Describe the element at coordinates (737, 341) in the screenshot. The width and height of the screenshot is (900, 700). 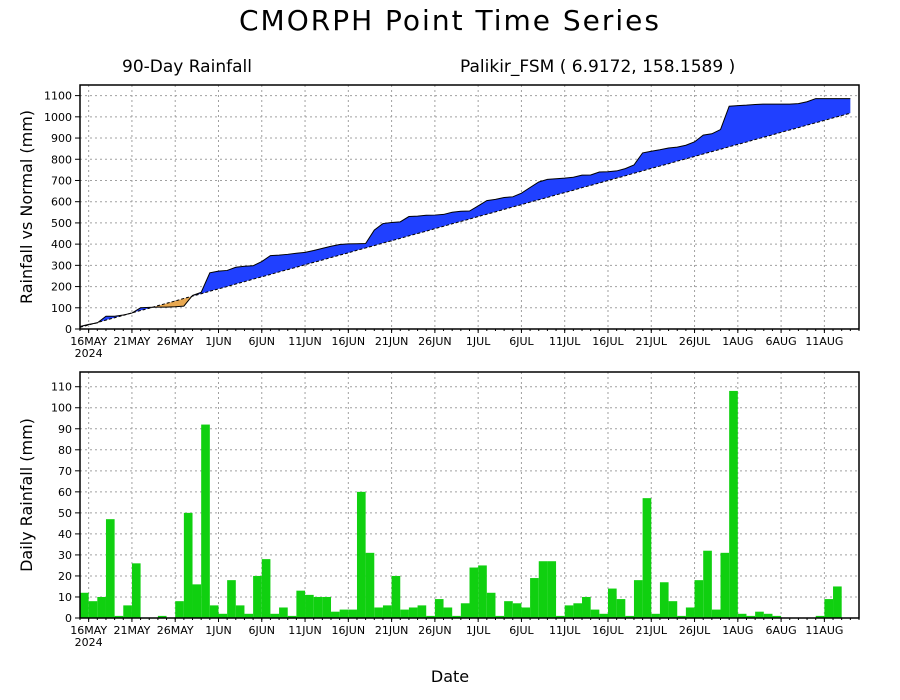
I see `top-xtick-label: 1AUG` at that location.